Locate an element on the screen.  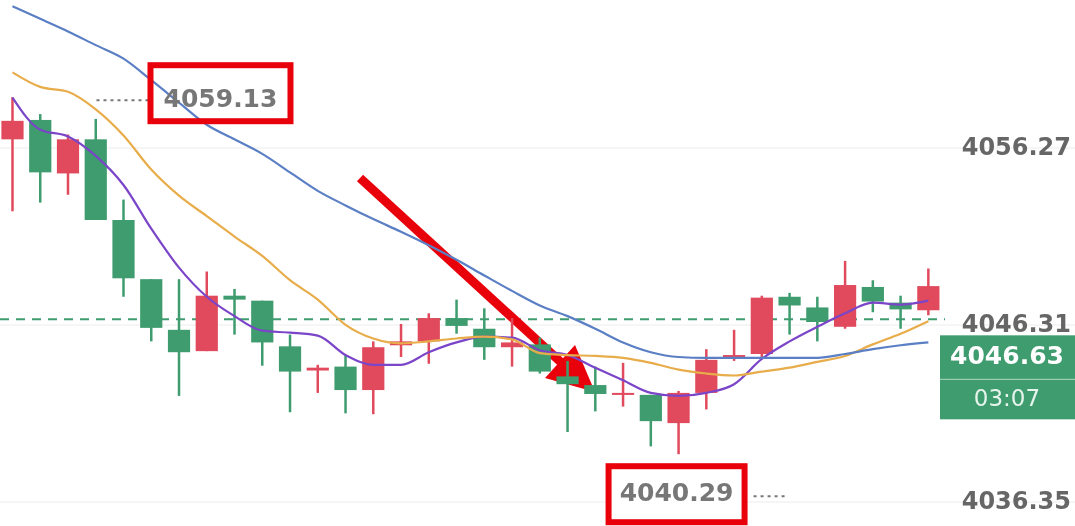
y-tick-label: 4046.31 is located at coordinates (1016, 324).